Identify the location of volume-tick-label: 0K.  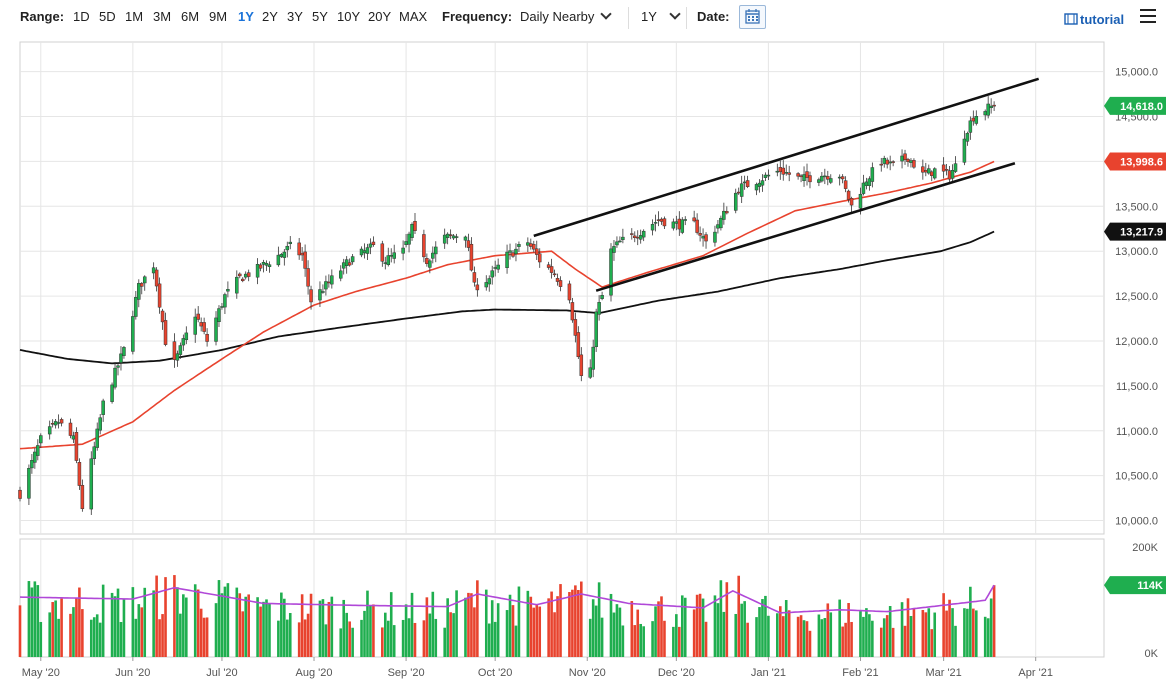
(1152, 654).